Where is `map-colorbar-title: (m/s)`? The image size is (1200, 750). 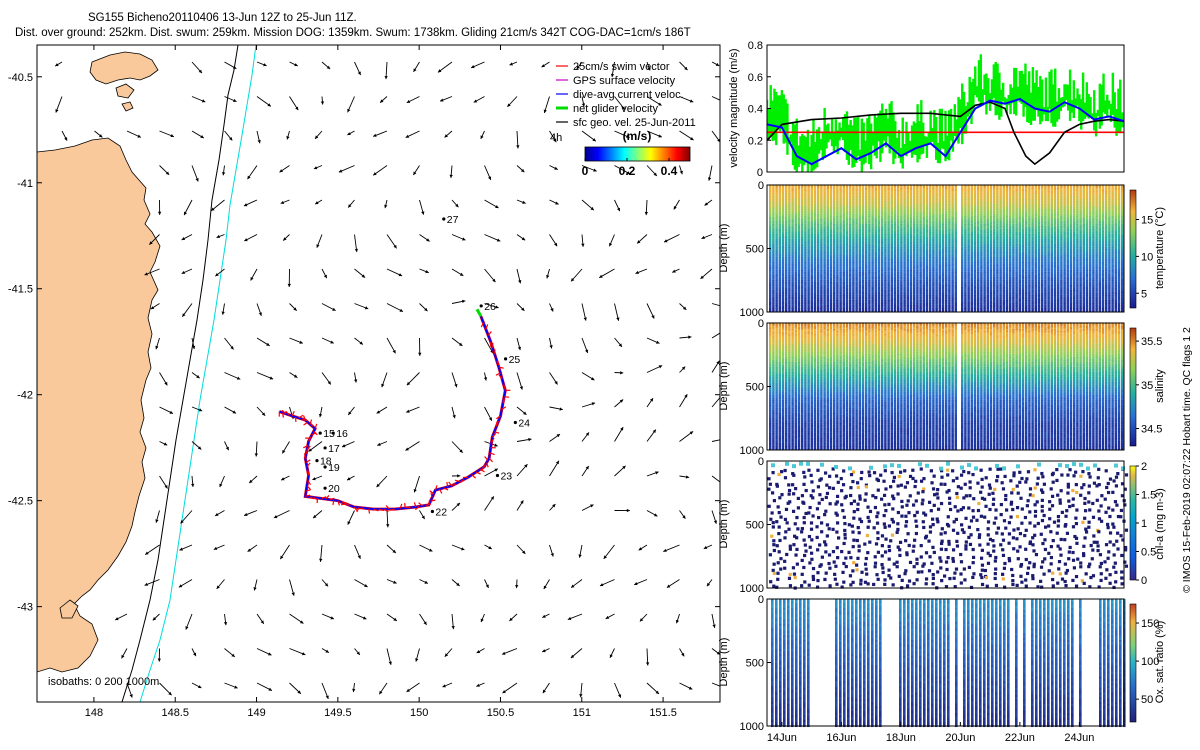 map-colorbar-title: (m/s) is located at coordinates (637, 136).